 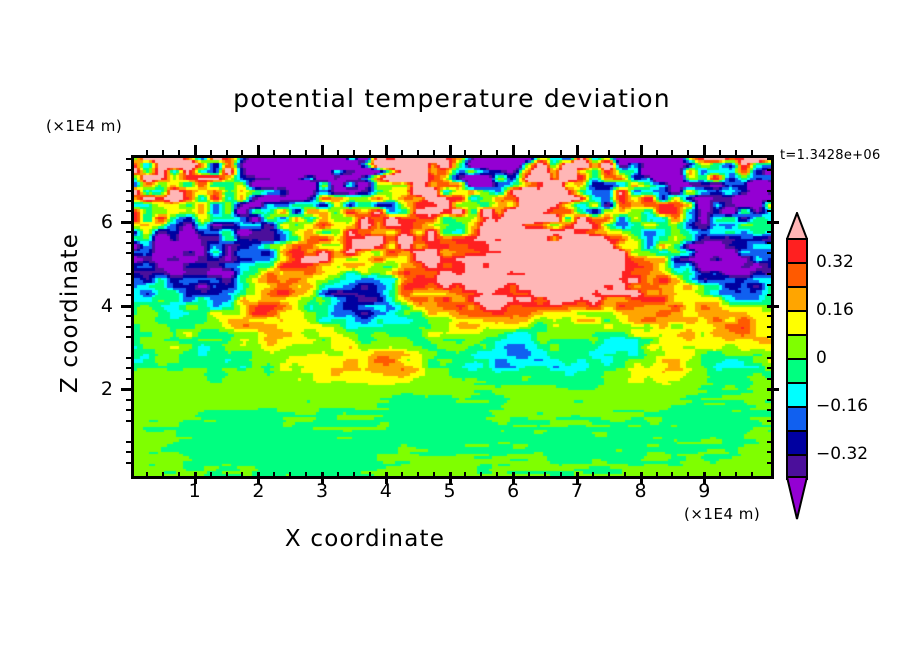 I want to click on x-tick-label: 8, so click(x=640, y=491).